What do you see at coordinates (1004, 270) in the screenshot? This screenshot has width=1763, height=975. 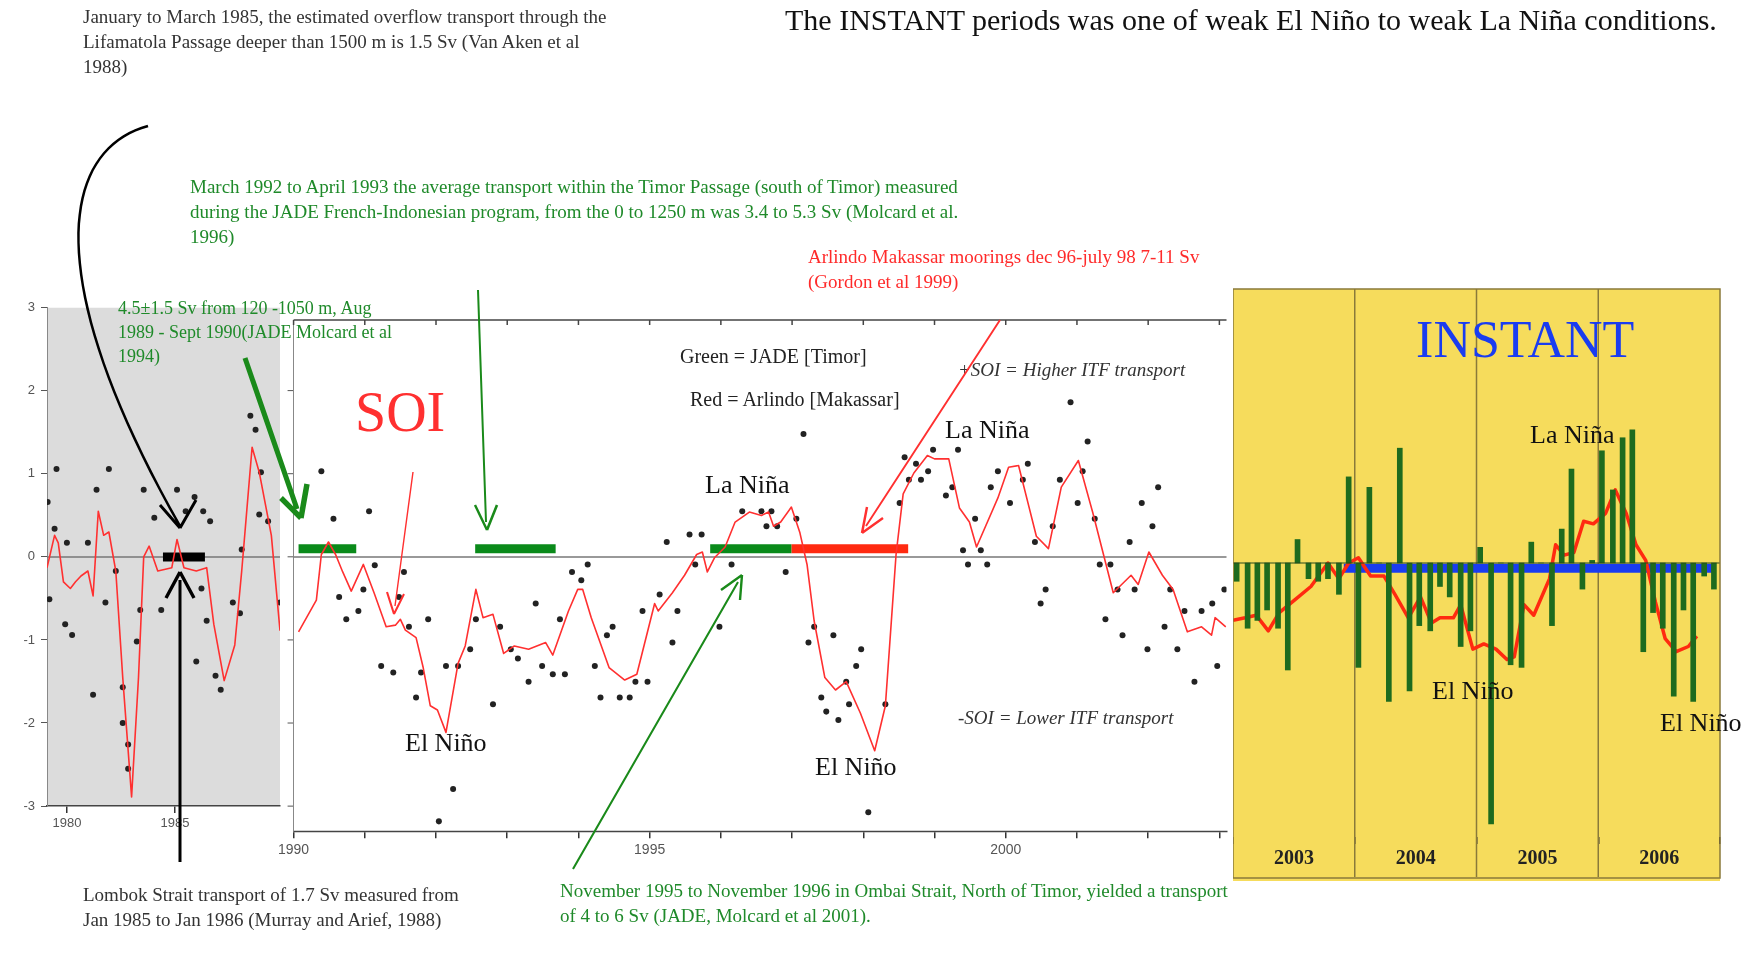 I see `text: Arlindo Makassar moorings dec 96-july 98 7-11 Sv (Gordon et al 1999)` at bounding box center [1004, 270].